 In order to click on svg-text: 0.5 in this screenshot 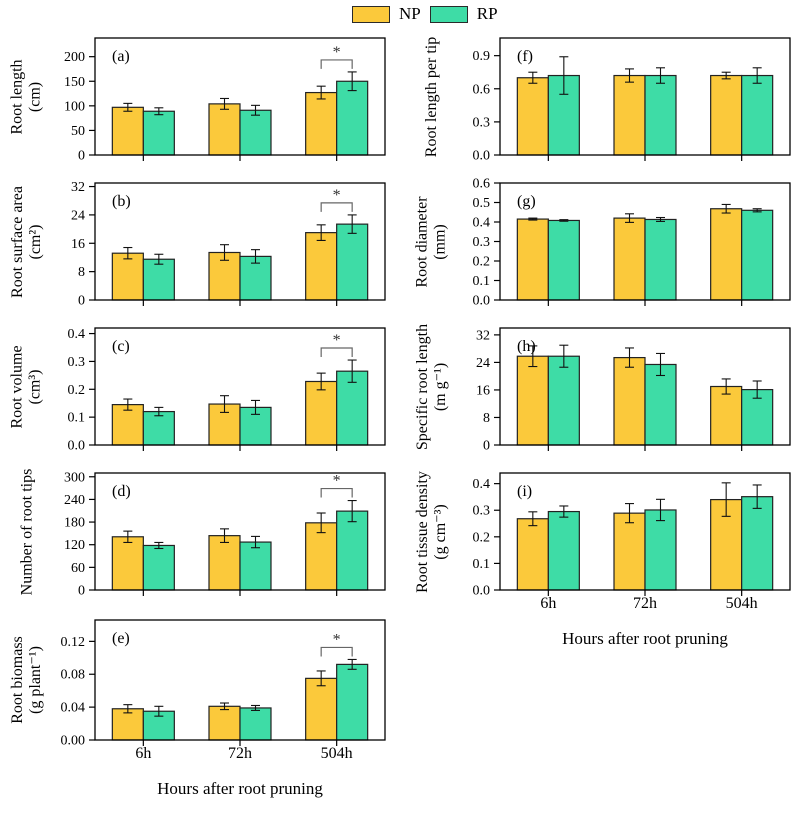, I will do `click(482, 203)`.